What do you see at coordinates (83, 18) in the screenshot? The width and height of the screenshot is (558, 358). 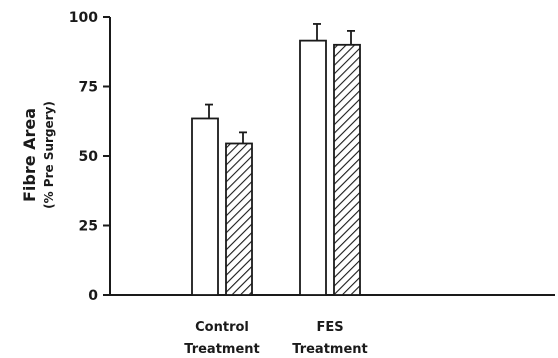 I see `y-tick-label-4: 100` at bounding box center [83, 18].